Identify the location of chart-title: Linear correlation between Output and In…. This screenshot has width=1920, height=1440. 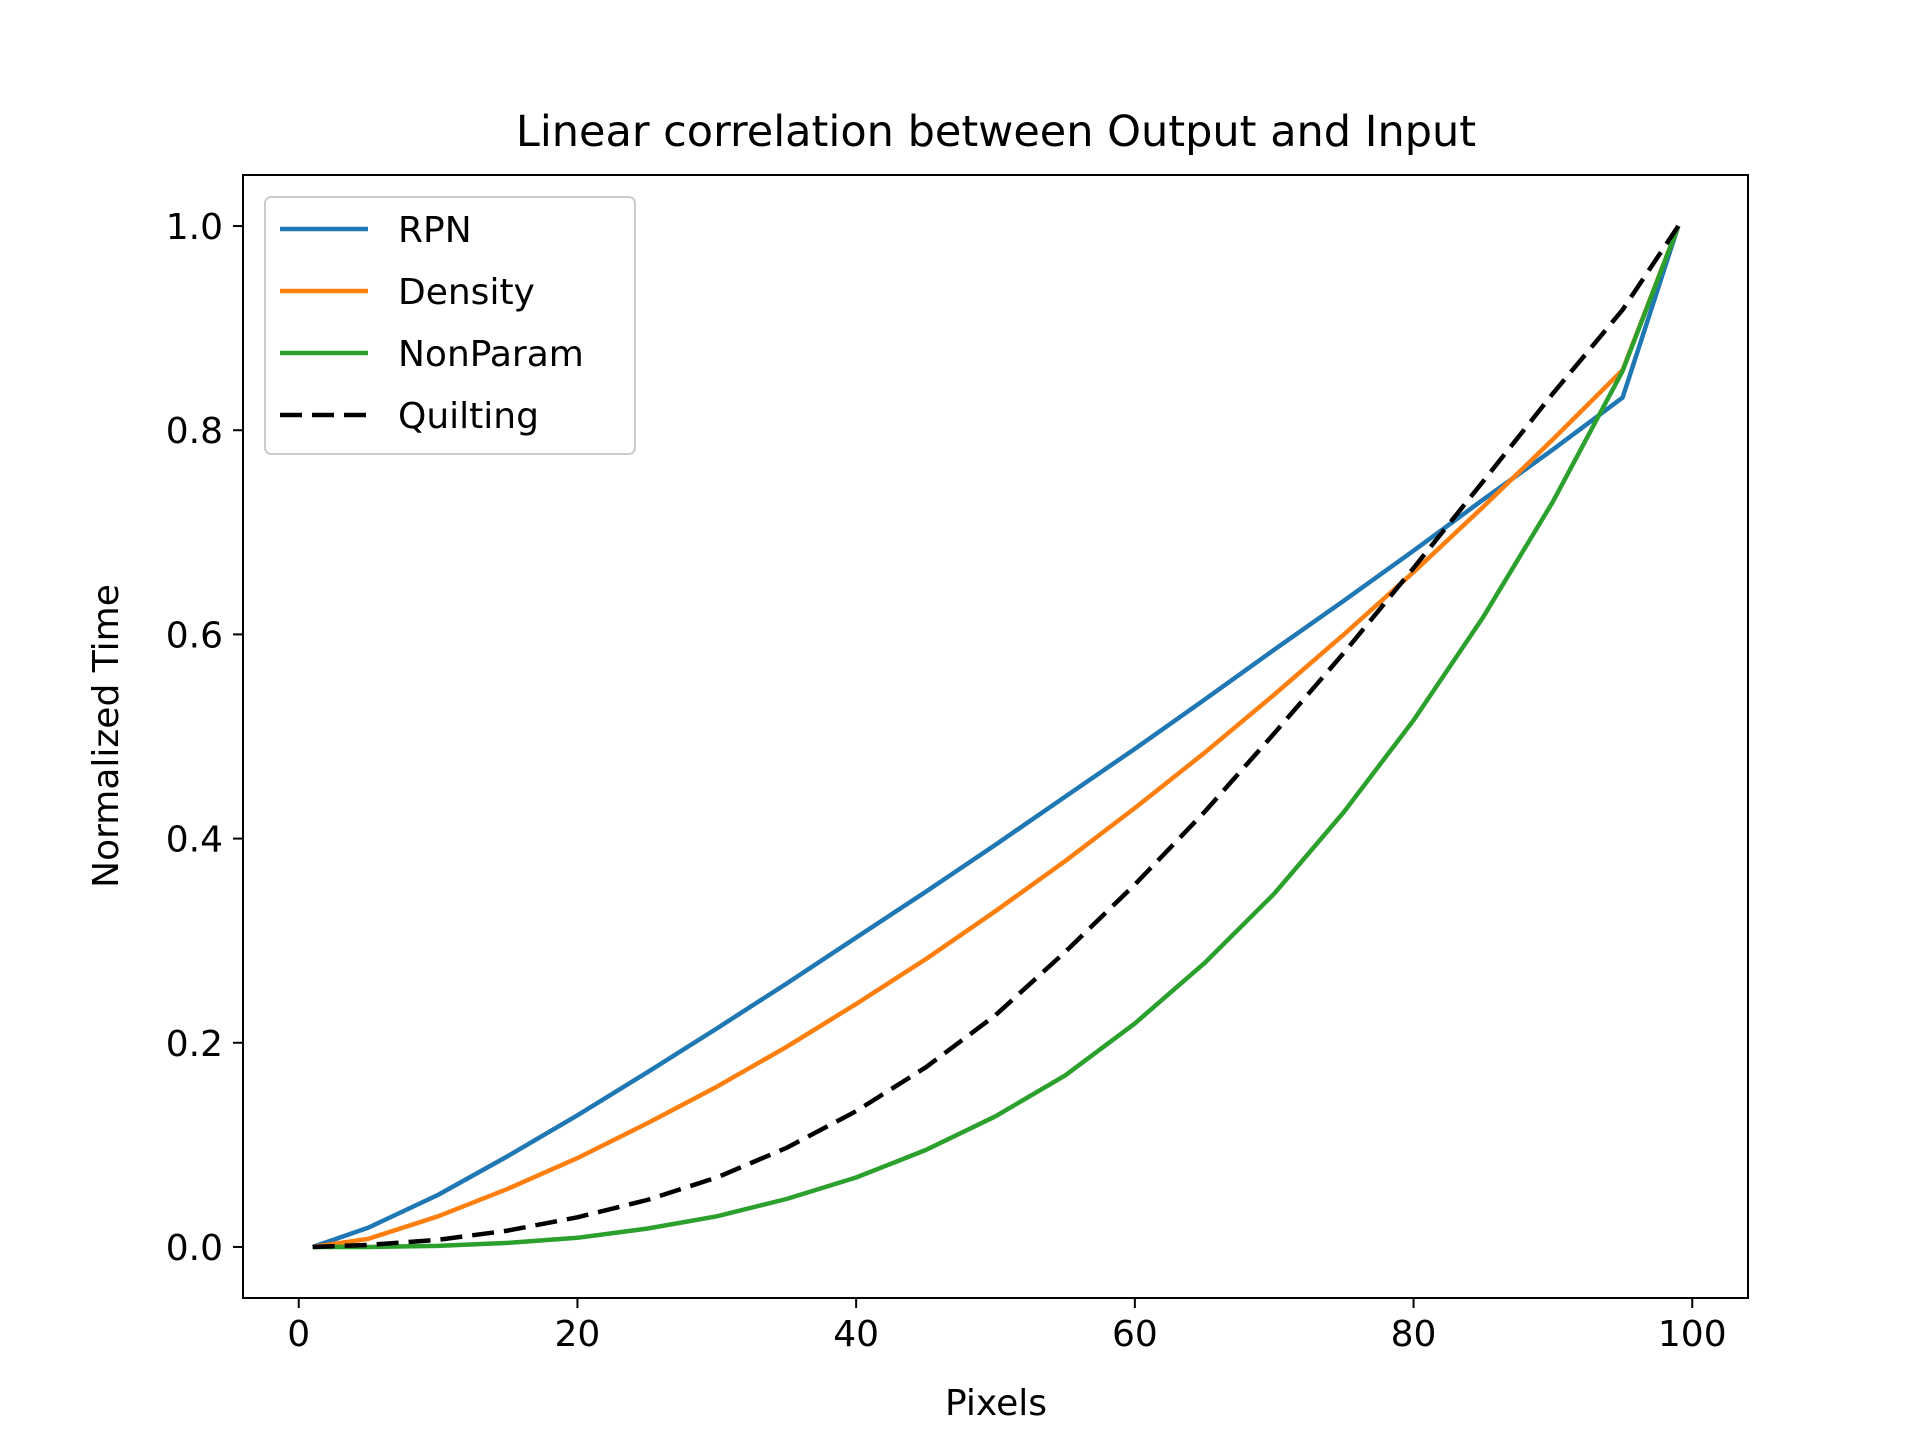
(996, 132).